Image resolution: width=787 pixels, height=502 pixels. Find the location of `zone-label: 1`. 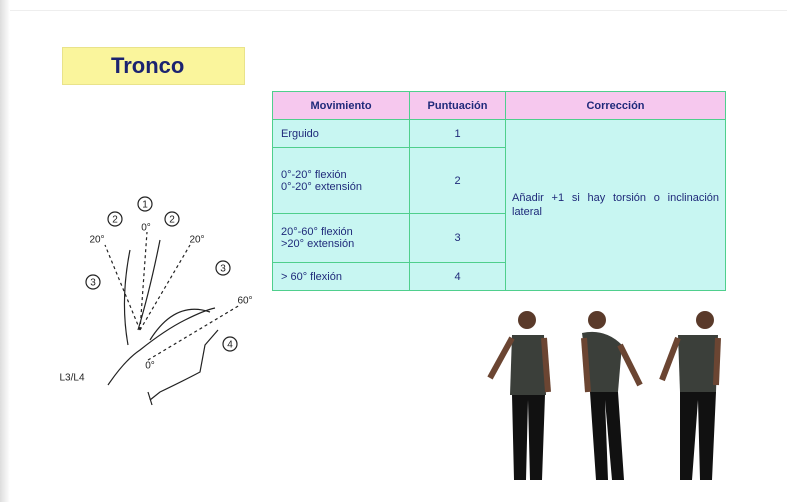

zone-label: 1 is located at coordinates (145, 205).